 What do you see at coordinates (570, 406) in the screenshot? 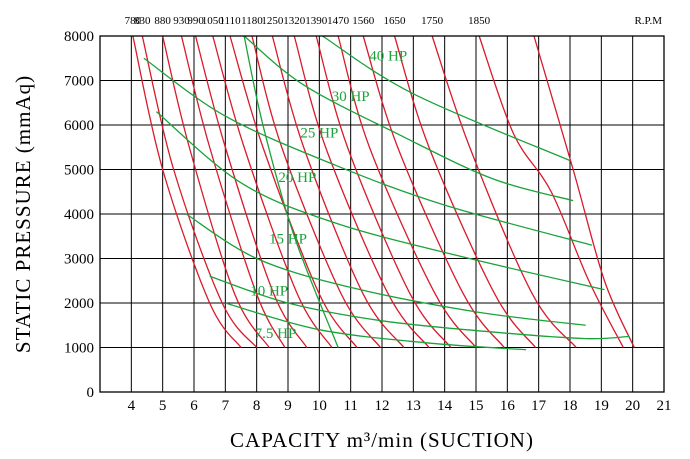
I see `x-tick-label: 18` at bounding box center [570, 406].